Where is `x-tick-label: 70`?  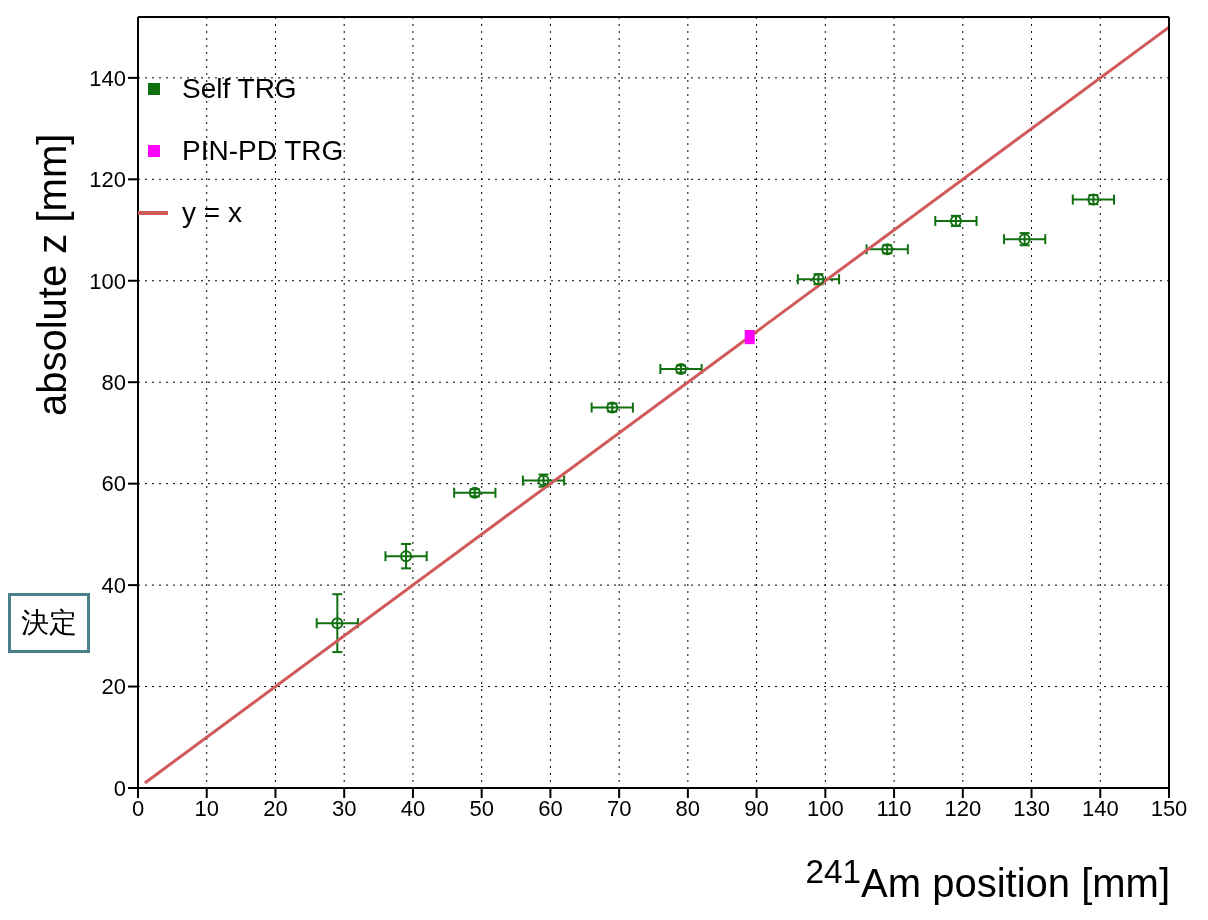 x-tick-label: 70 is located at coordinates (619, 808).